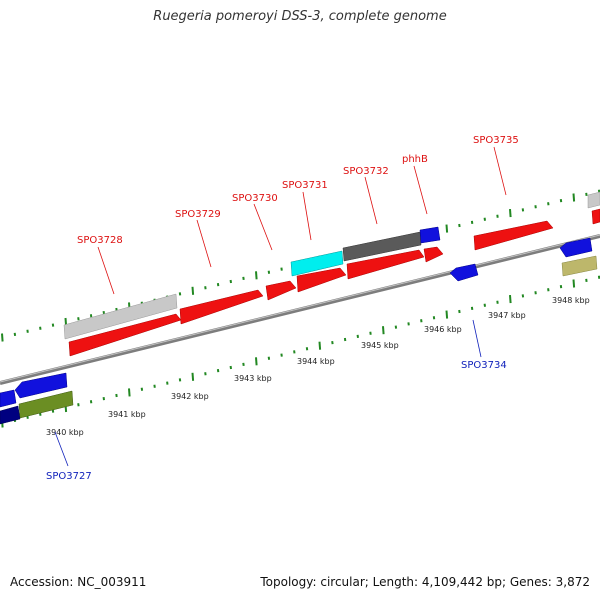 This screenshot has height=600, width=600. I want to click on label-spo3728: SPO3728, so click(100, 240).